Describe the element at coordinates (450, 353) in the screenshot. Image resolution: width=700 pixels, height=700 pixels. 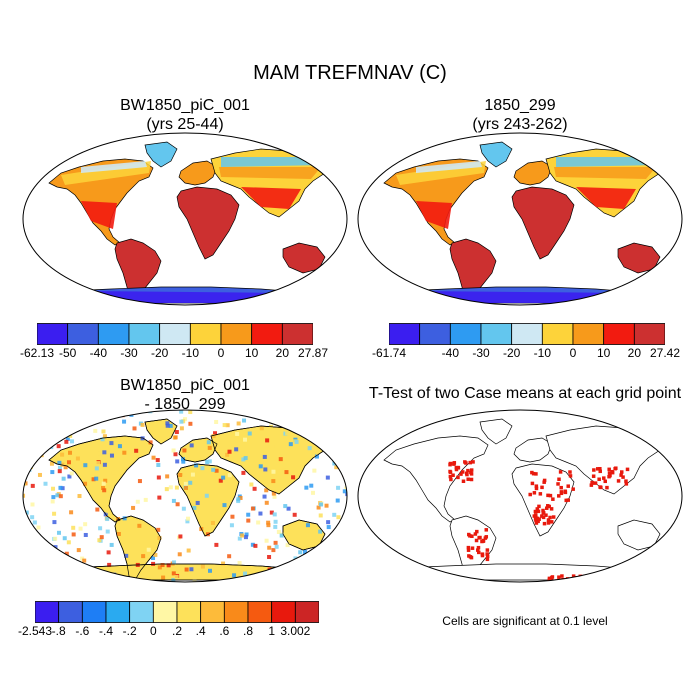
I see `colorbar-tick-label: -40` at that location.